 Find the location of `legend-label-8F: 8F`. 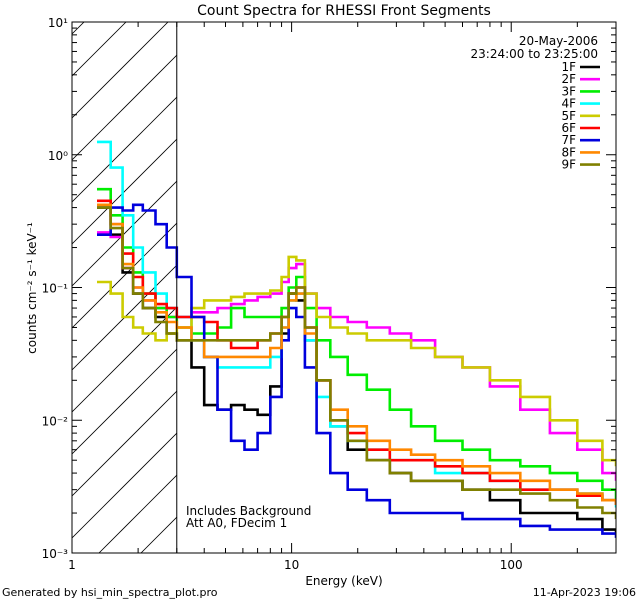

legend-label-8F: 8F is located at coordinates (568, 152).